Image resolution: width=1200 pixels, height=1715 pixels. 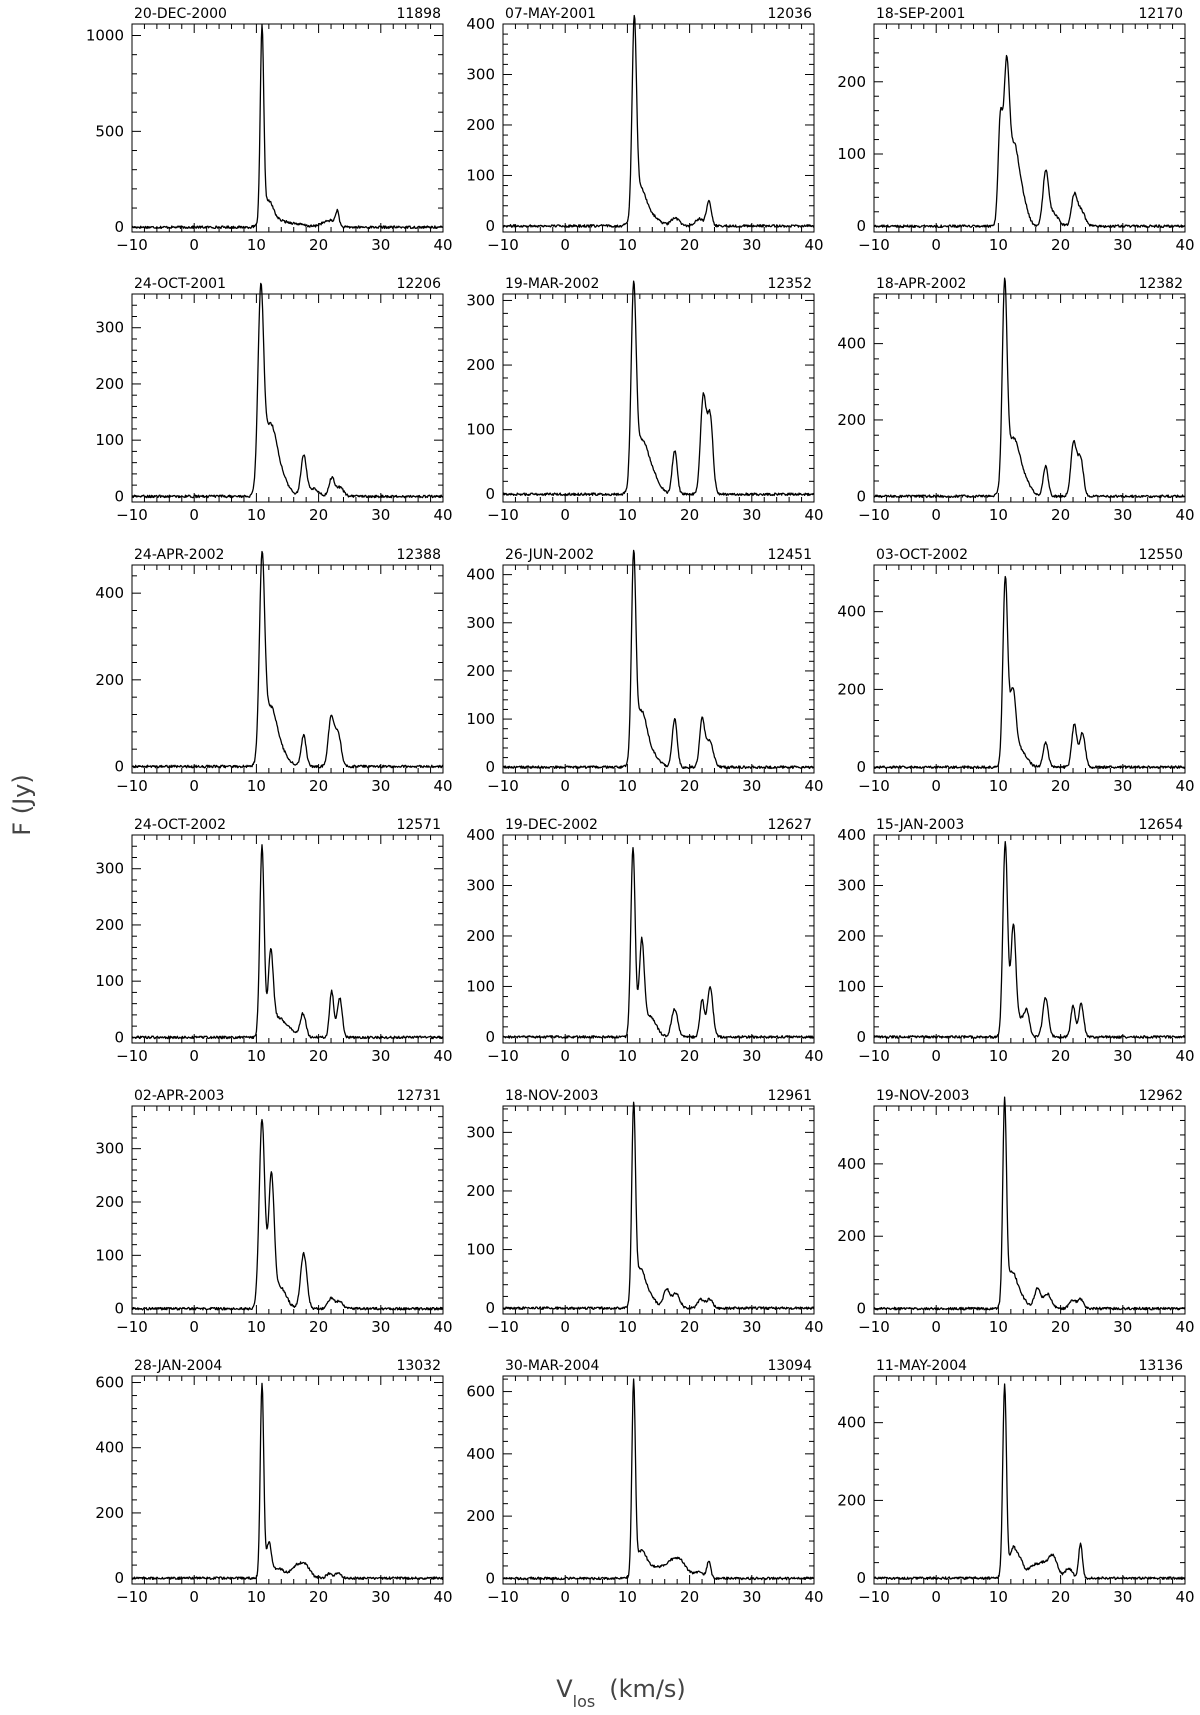 What do you see at coordinates (564, 1689) in the screenshot?
I see `x-axis-label-main: V` at bounding box center [564, 1689].